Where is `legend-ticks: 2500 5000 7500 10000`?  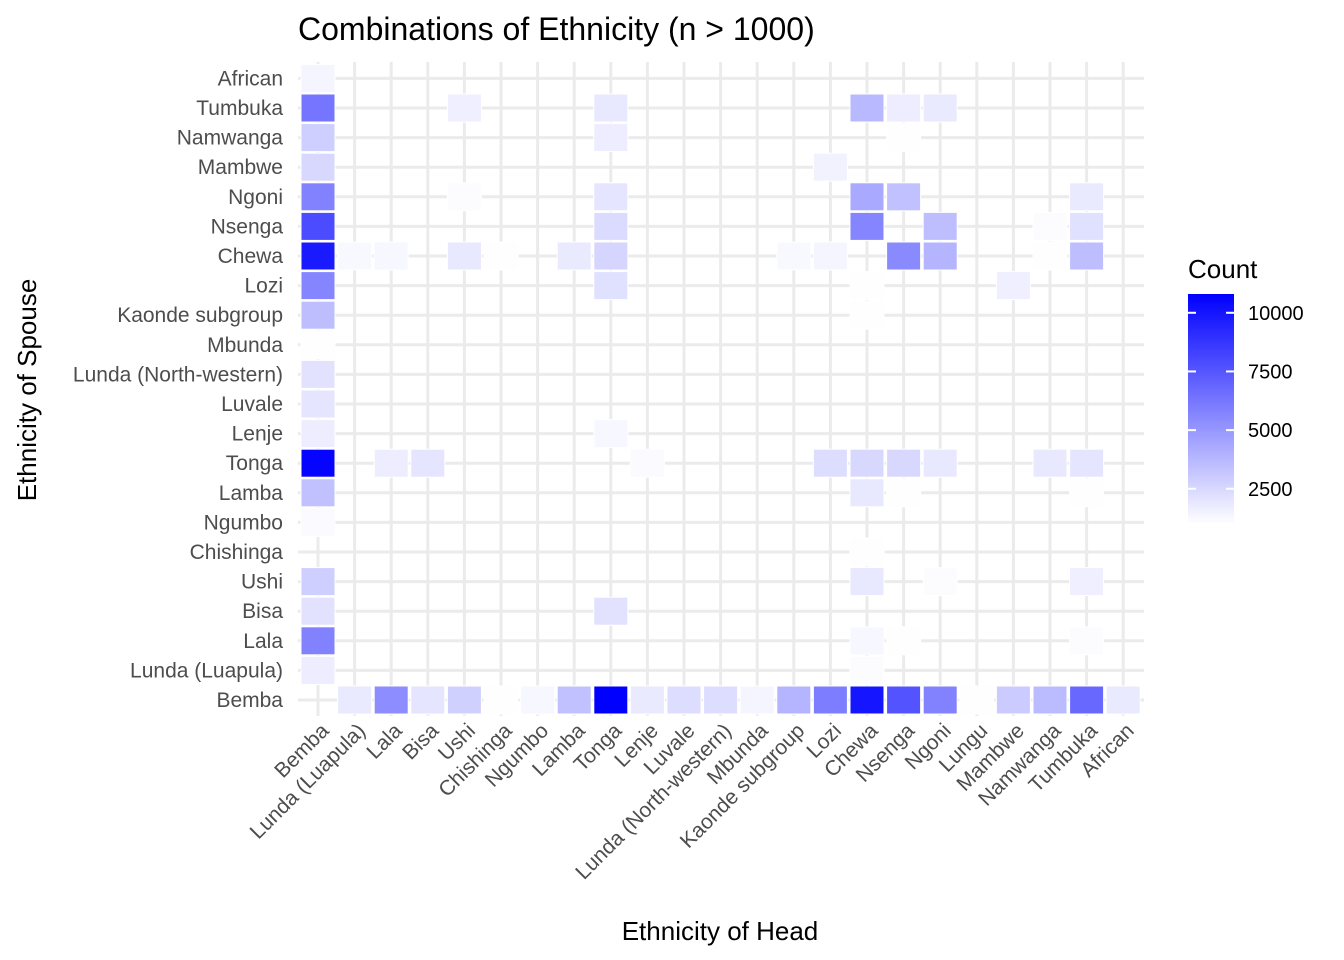 legend-ticks: 2500 5000 7500 10000 is located at coordinates (1246, 402).